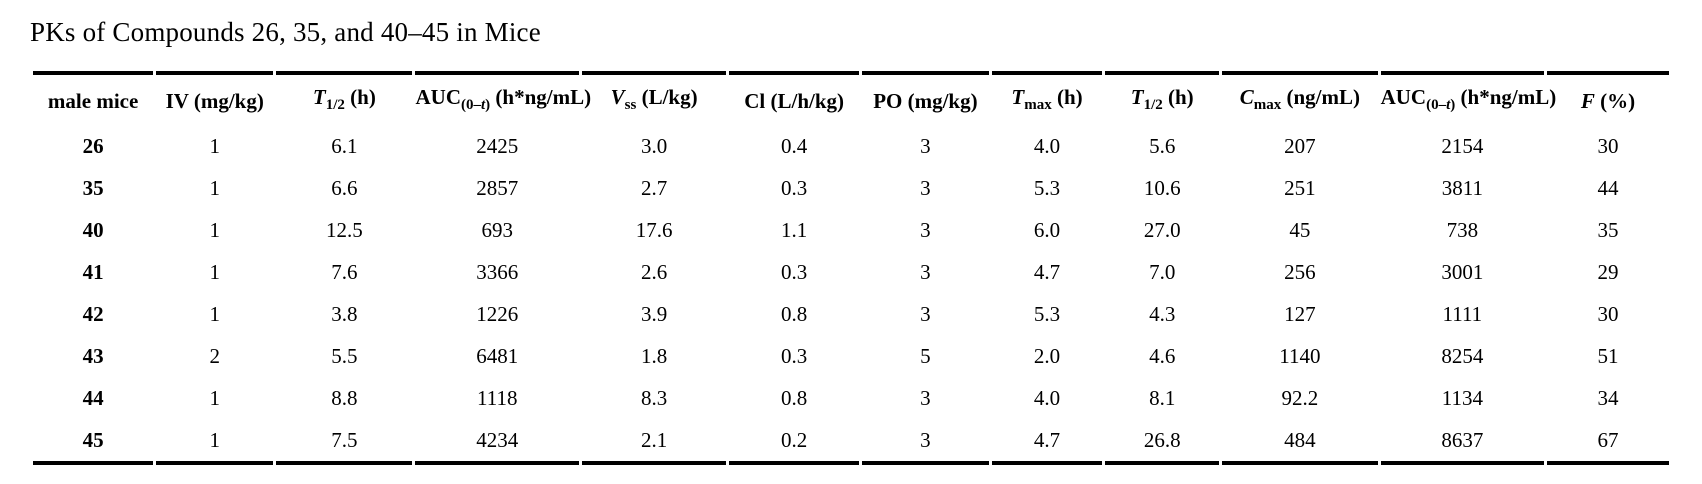 Image resolution: width=1702 pixels, height=484 pixels. Describe the element at coordinates (1047, 188) in the screenshot. I see `cell-tmax: 5.3` at that location.